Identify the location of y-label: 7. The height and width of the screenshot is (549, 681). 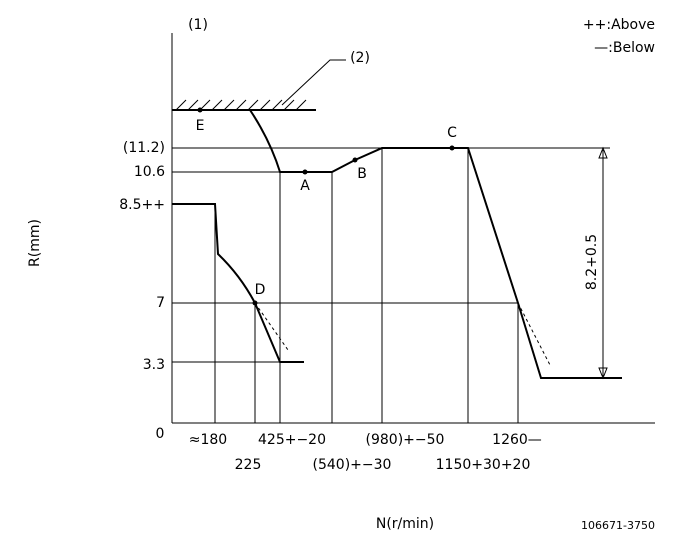
(160, 303).